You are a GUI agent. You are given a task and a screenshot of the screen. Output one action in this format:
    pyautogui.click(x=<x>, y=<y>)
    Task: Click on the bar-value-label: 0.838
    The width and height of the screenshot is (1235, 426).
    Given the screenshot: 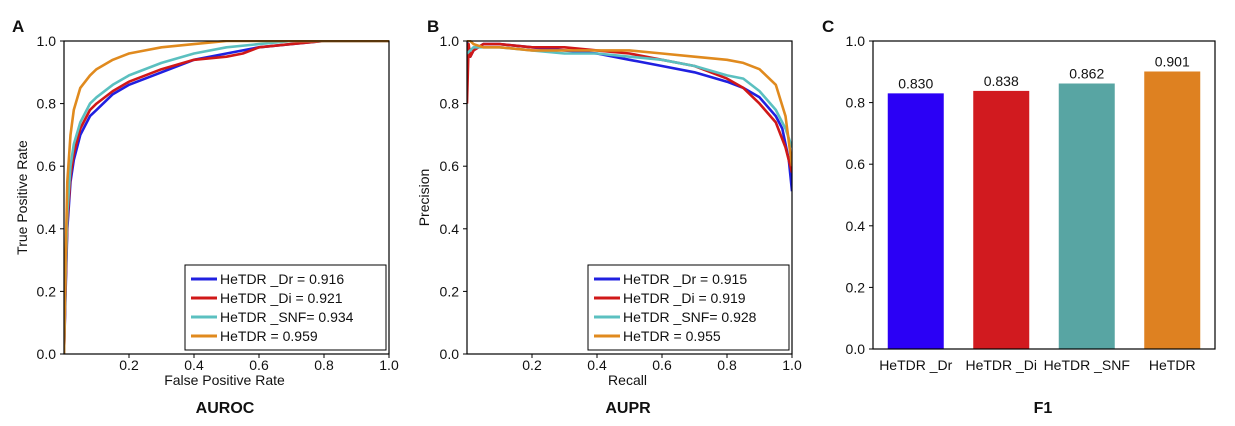 What is the action you would take?
    pyautogui.click(x=1001, y=81)
    